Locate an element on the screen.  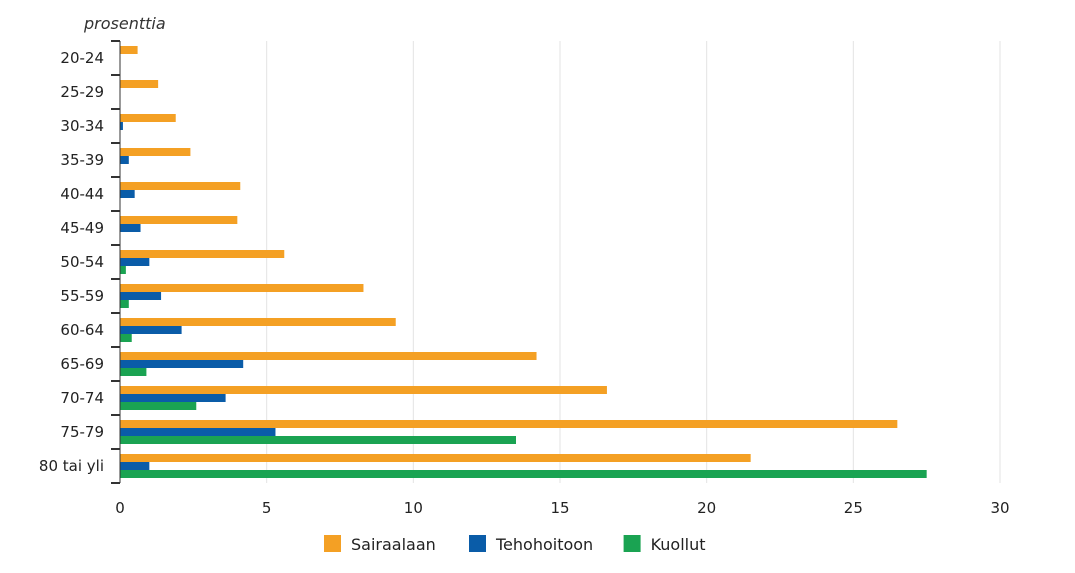
y-tick-label-65-69: 65-69 is located at coordinates (82, 364).